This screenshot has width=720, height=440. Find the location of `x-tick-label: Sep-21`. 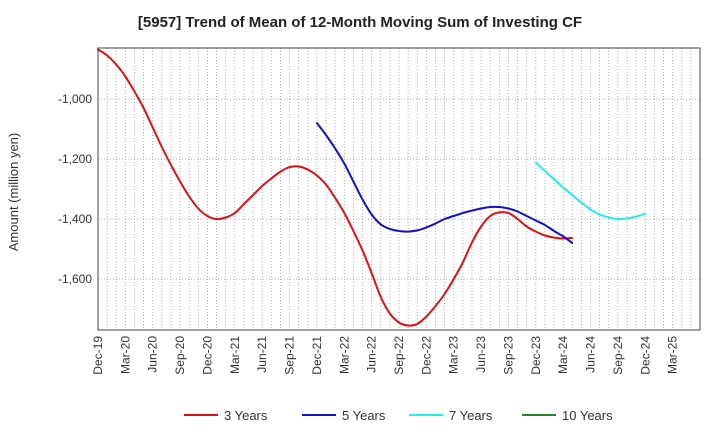

x-tick-label: Sep-21 is located at coordinates (290, 355).